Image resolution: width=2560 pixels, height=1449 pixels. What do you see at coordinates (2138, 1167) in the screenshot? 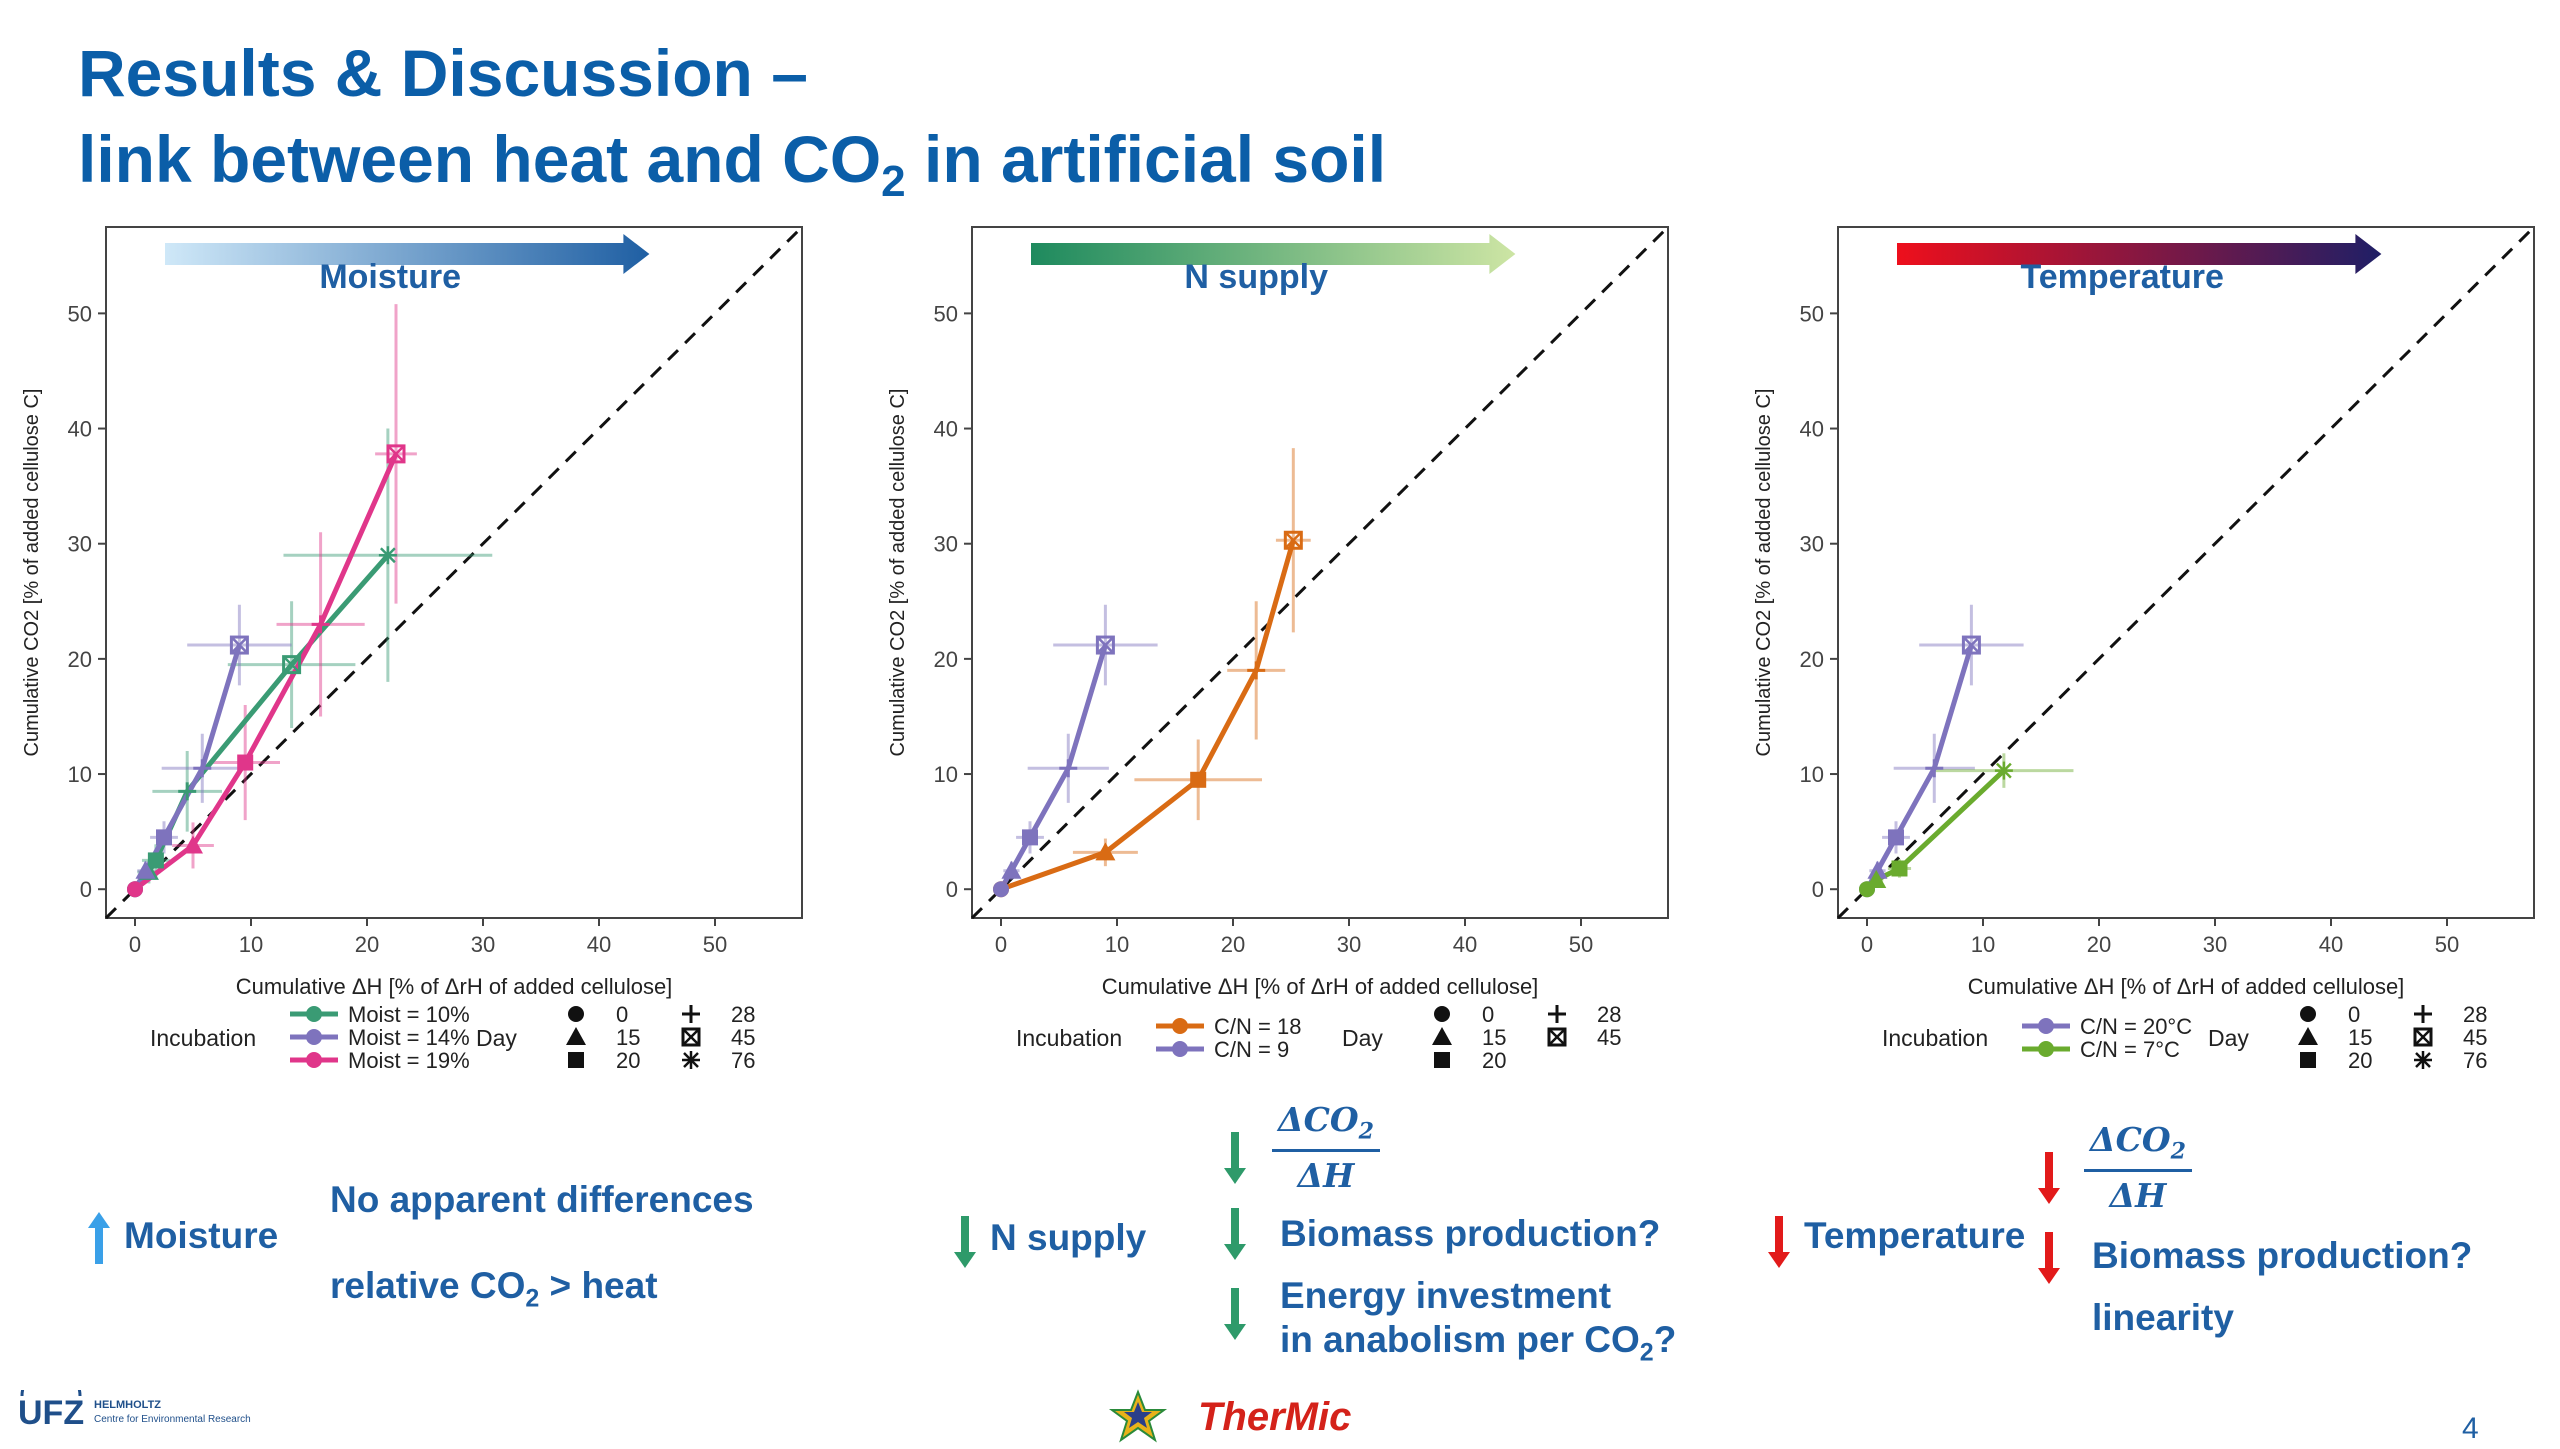
I see `temperature-ratio: ΔCO2 ΔH` at bounding box center [2138, 1167].